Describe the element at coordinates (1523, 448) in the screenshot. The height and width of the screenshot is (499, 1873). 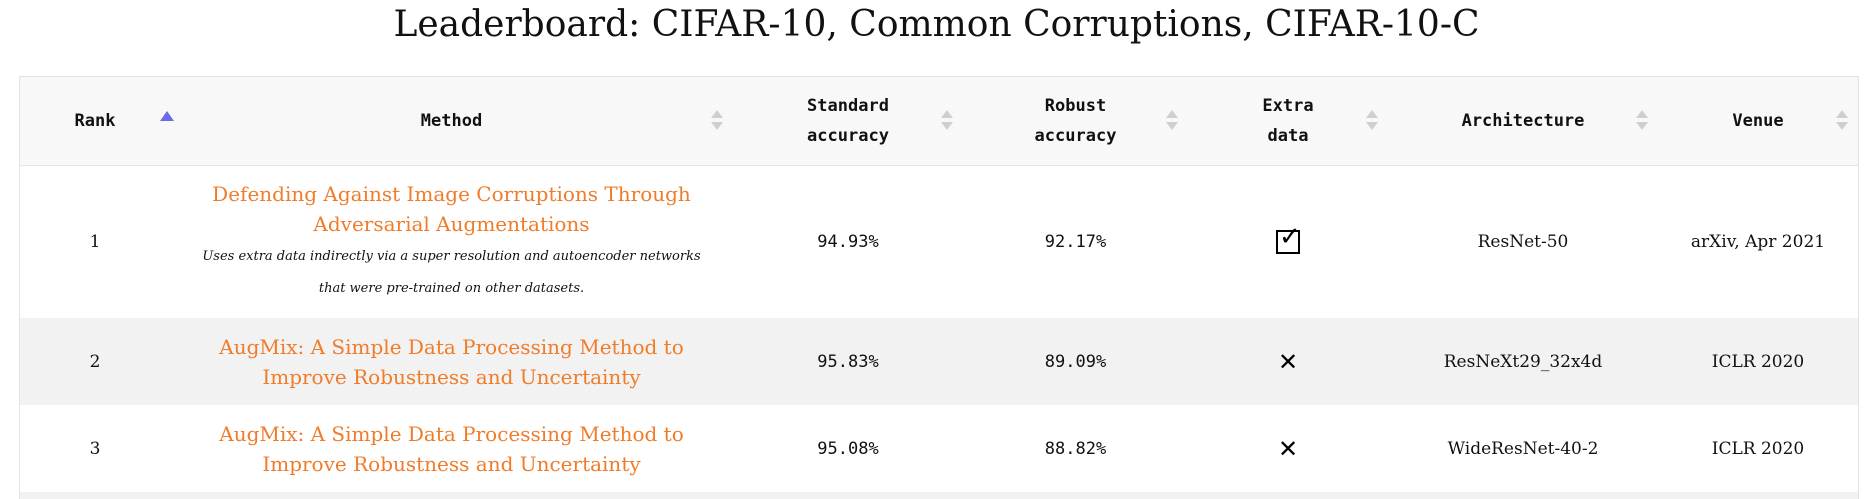
I see `architecture-value: WideResNet-40-2` at that location.